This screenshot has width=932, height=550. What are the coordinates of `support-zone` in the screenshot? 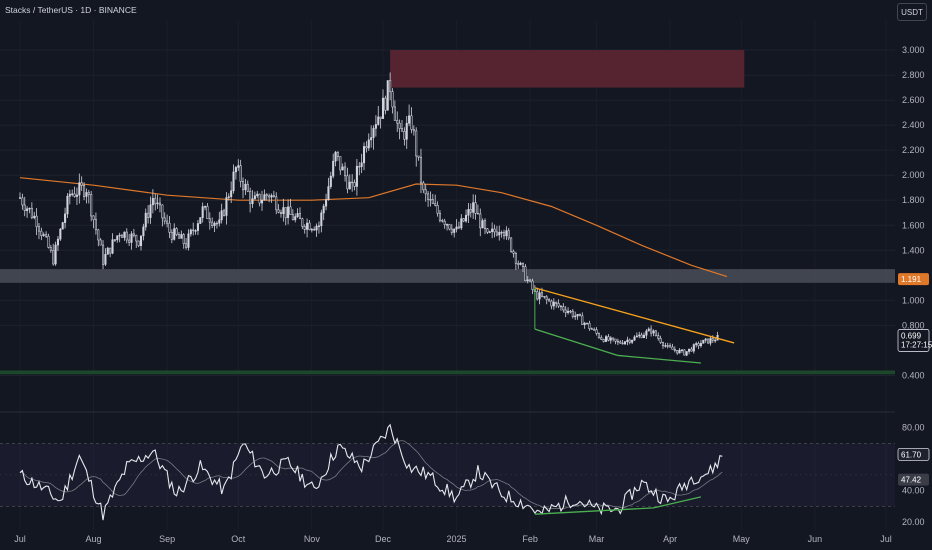 It's located at (447, 276).